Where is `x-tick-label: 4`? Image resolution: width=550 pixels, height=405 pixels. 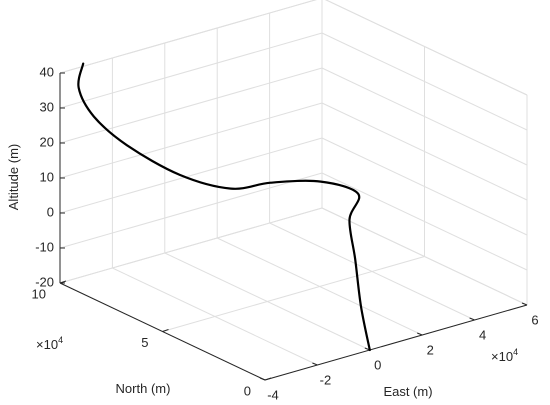
x-tick-label: 4 is located at coordinates (482, 334).